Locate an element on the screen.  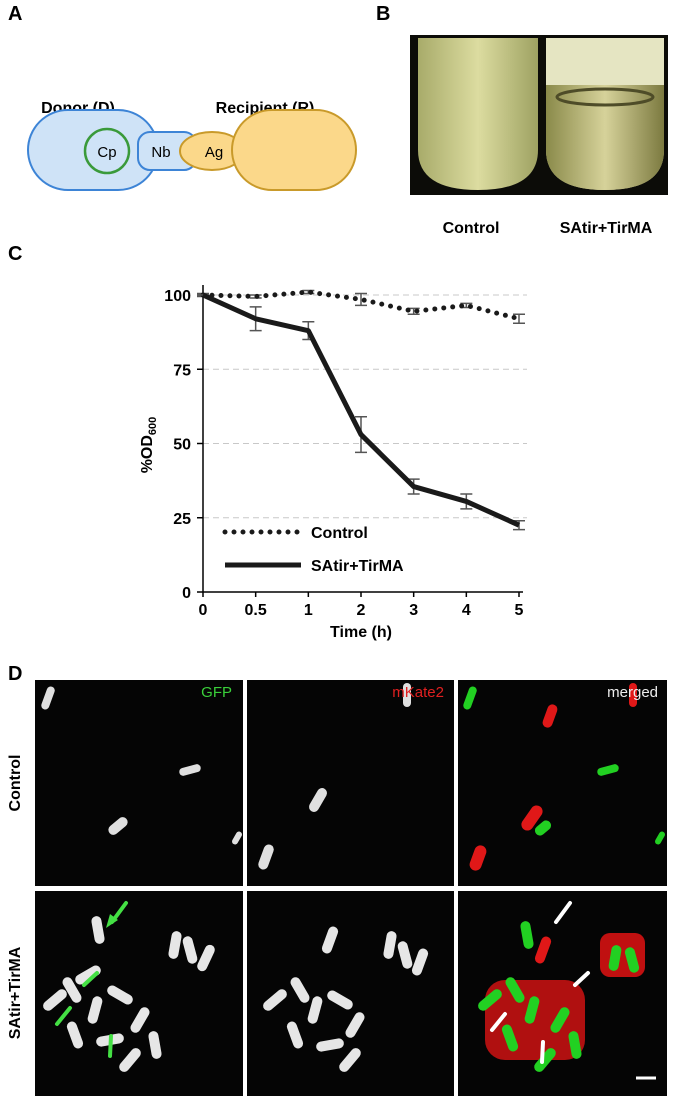
column-title: merged is located at coordinates (632, 692).